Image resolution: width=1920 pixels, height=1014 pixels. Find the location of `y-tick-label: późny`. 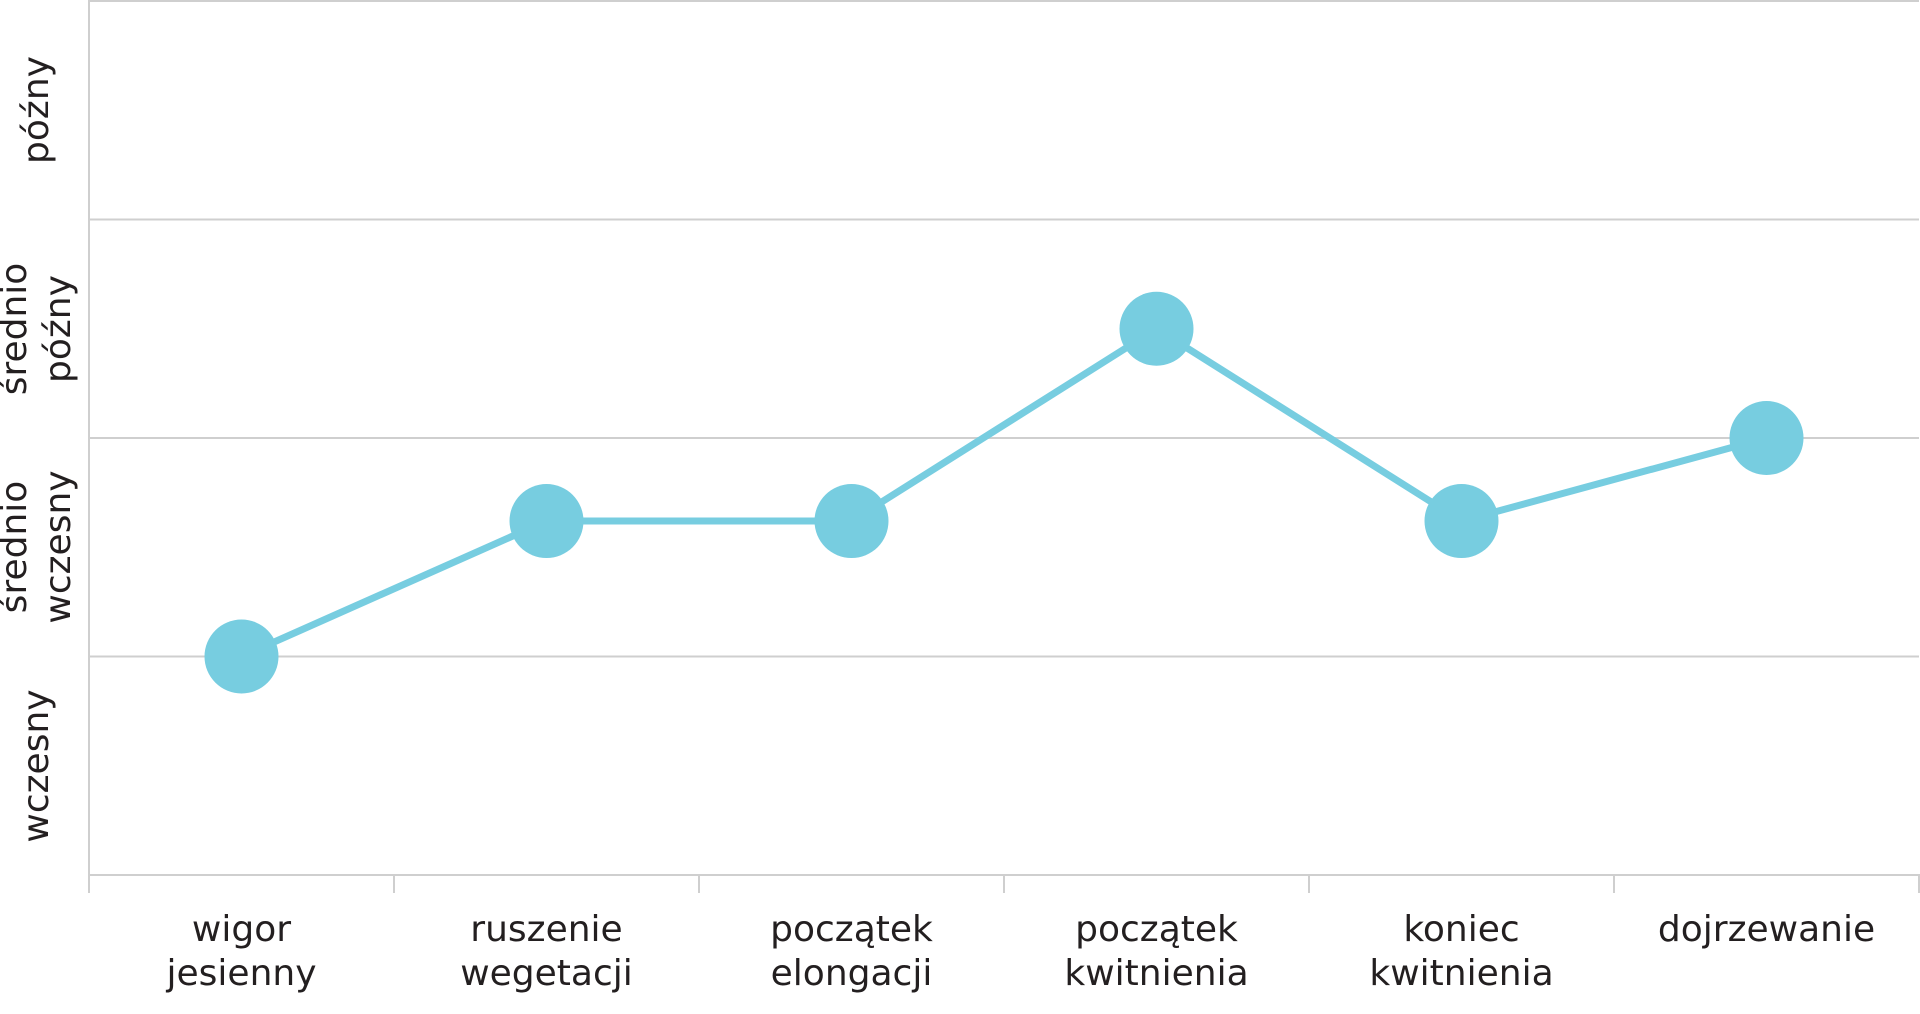

y-tick-label: późny is located at coordinates (36, 110).